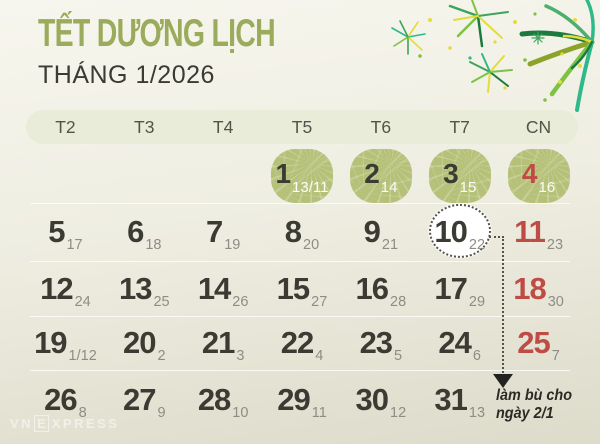 The image size is (600, 444). What do you see at coordinates (126, 75) in the screenshot?
I see `month-label: THÁNG 1/2026` at bounding box center [126, 75].